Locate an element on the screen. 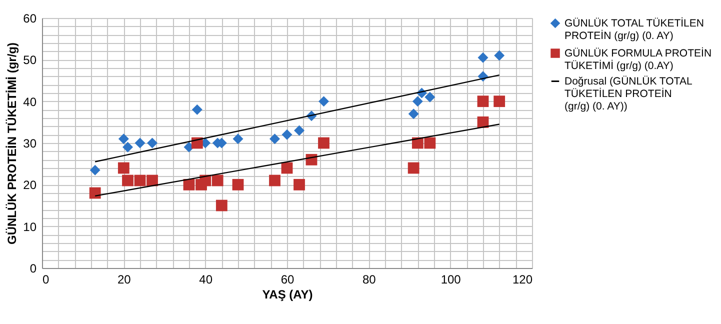 The height and width of the screenshot is (324, 721). y-tick-label: 50 is located at coordinates (30, 60).